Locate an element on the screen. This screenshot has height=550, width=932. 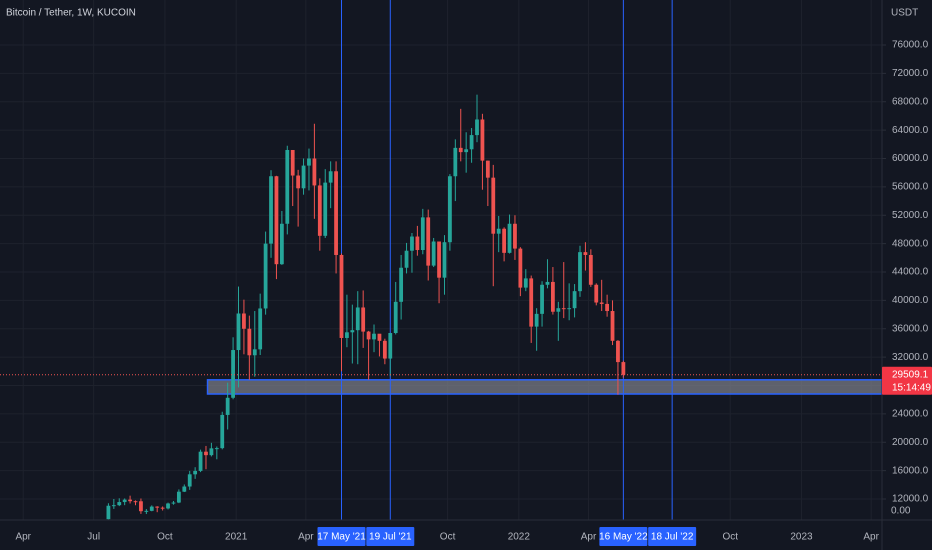
chart-title: Bitcoin / Tether, 1W, KUCOIN is located at coordinates (71, 13).